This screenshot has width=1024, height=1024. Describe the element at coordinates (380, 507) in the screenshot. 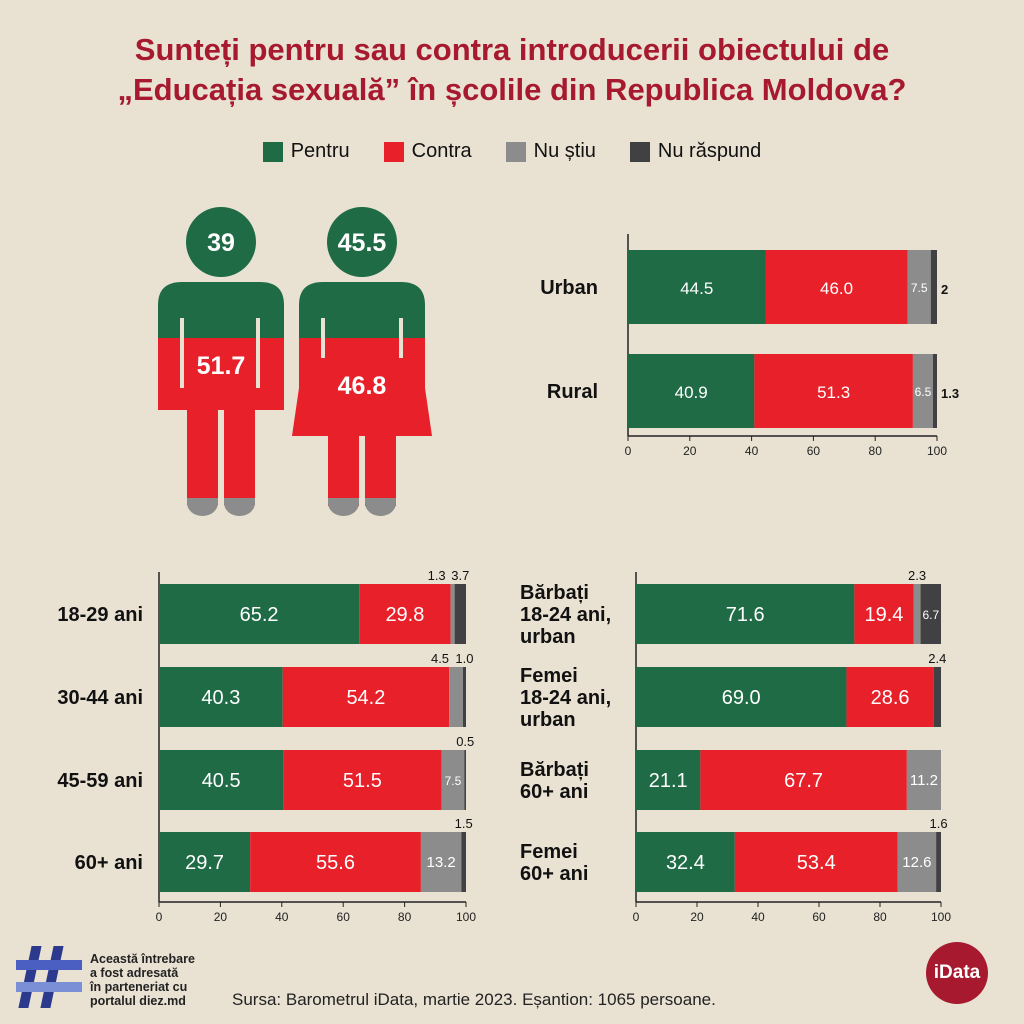

I see `female-shoe-right` at that location.